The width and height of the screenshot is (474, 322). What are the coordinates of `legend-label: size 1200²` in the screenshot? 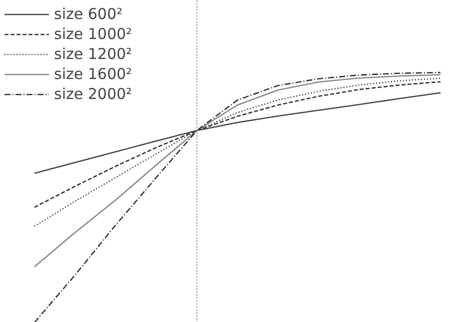 It's located at (93, 54).